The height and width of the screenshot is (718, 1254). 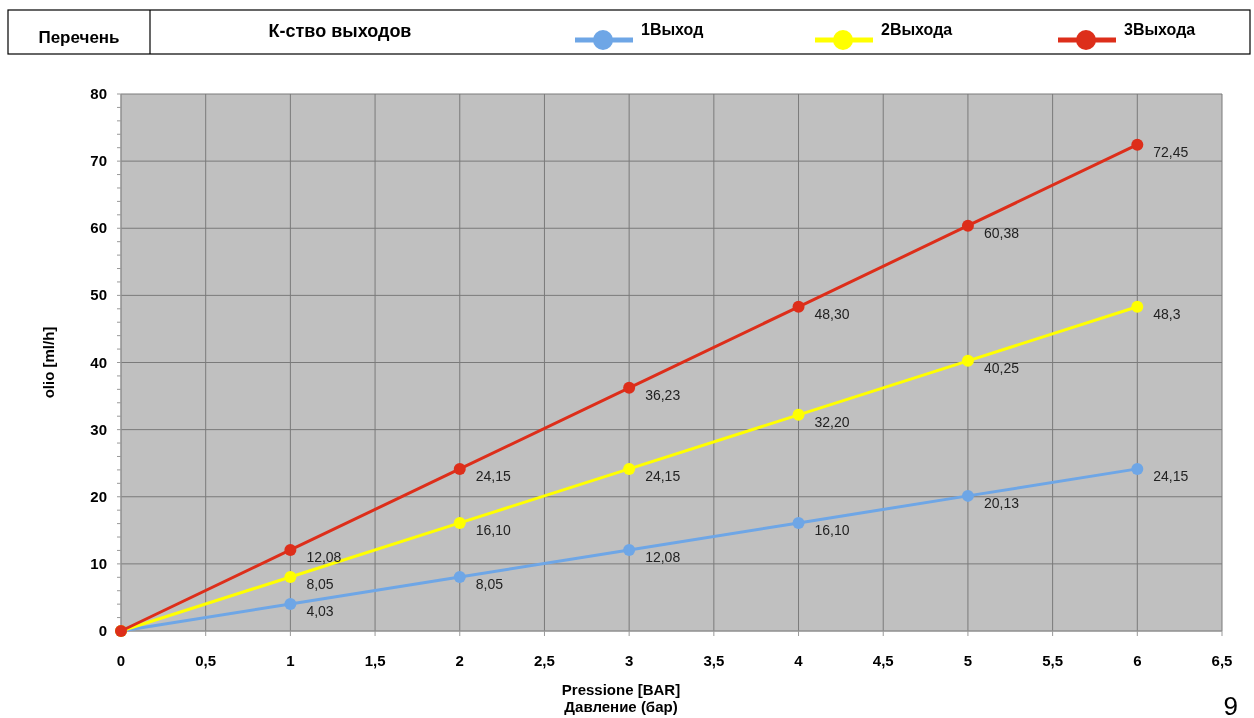 What do you see at coordinates (832, 313) in the screenshot?
I see `data-label: 48,30` at bounding box center [832, 313].